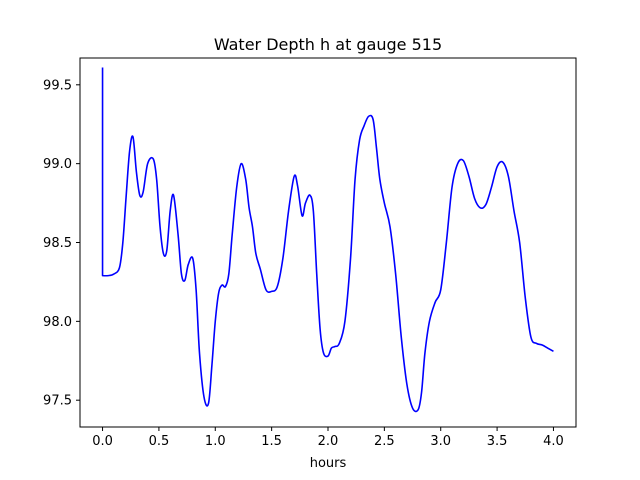 The image size is (640, 480). I want to click on x-axis: 0.0 0.5 1.0 1.5 2.0 2.5 3.0 3.5 4.0, so click(328, 438).